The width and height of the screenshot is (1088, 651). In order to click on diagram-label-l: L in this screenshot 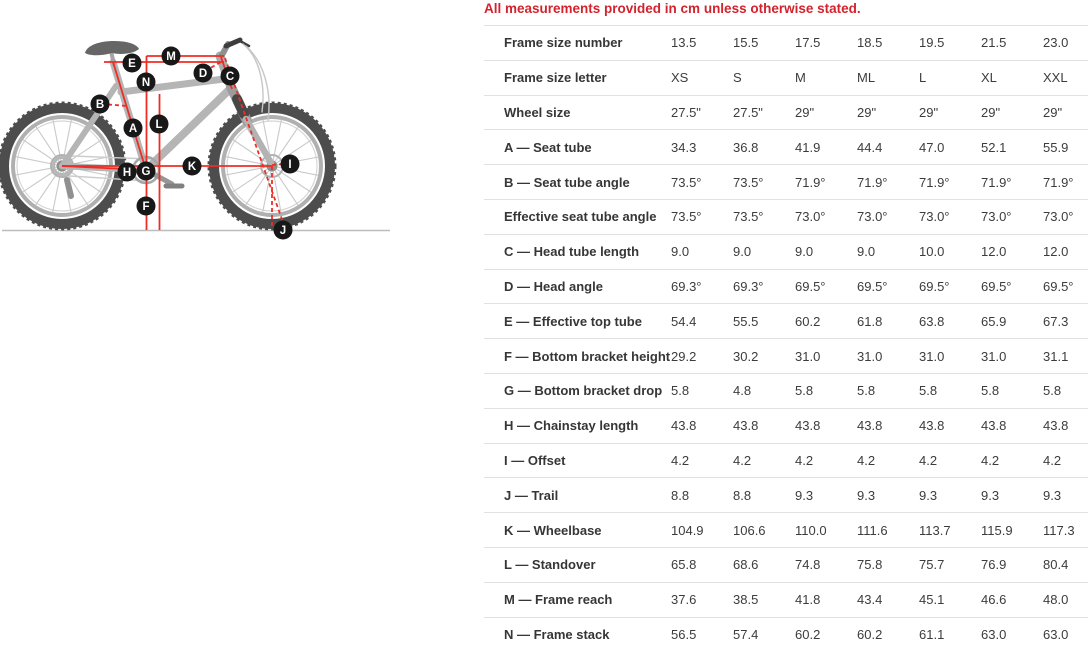, I will do `click(159, 124)`.